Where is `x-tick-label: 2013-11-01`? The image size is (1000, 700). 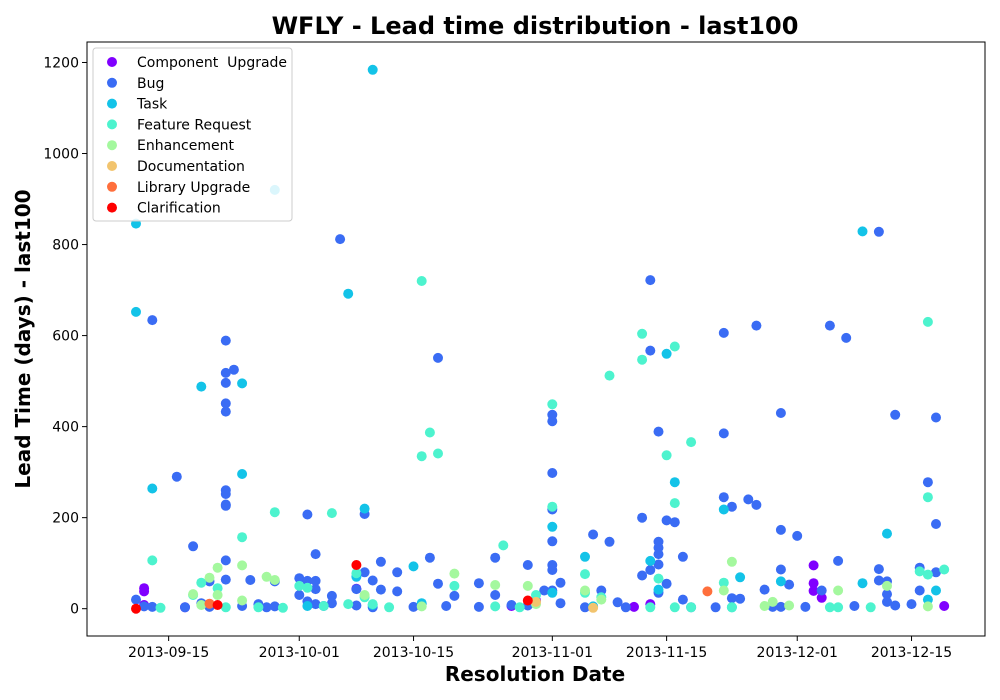 x-tick-label: 2013-11-01 is located at coordinates (552, 653).